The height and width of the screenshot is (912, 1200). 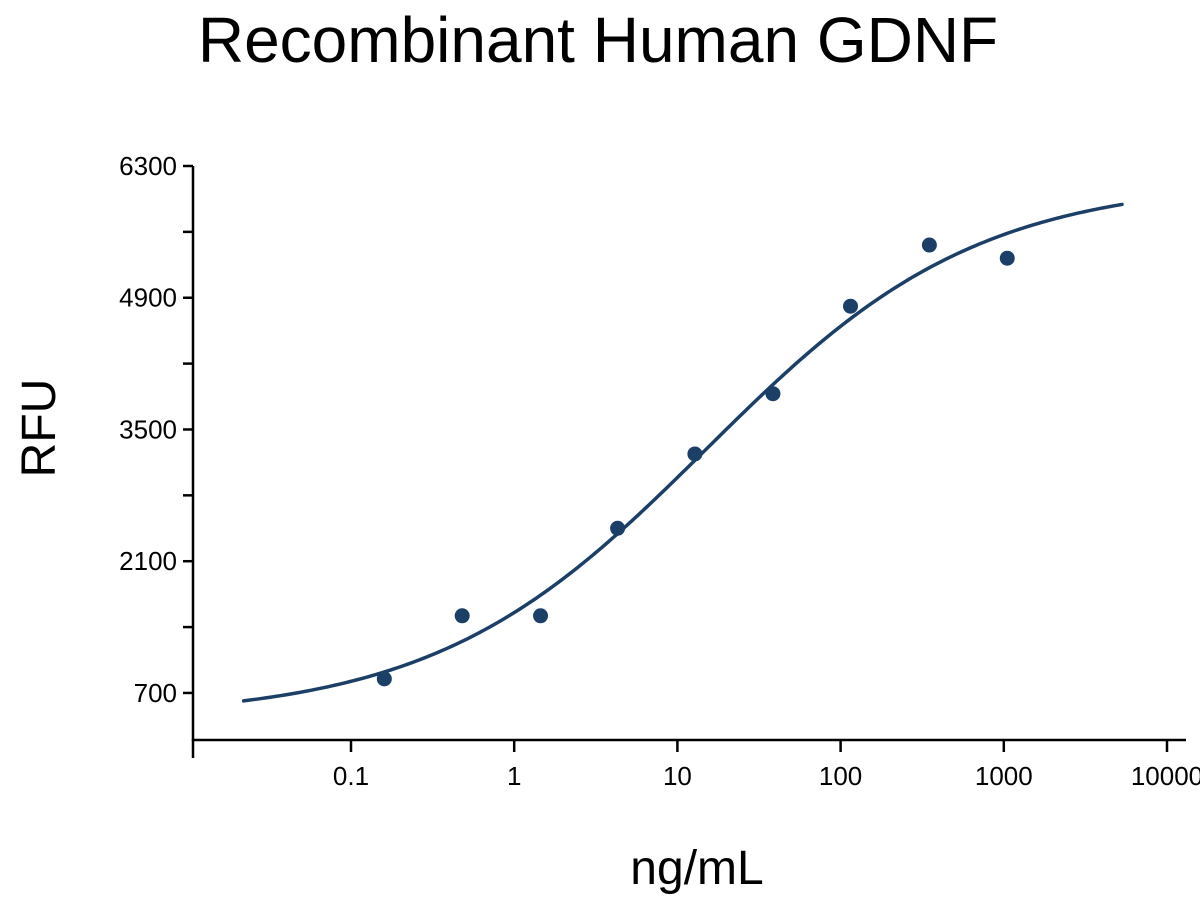 What do you see at coordinates (148, 166) in the screenshot?
I see `y-tick-label: 6300` at bounding box center [148, 166].